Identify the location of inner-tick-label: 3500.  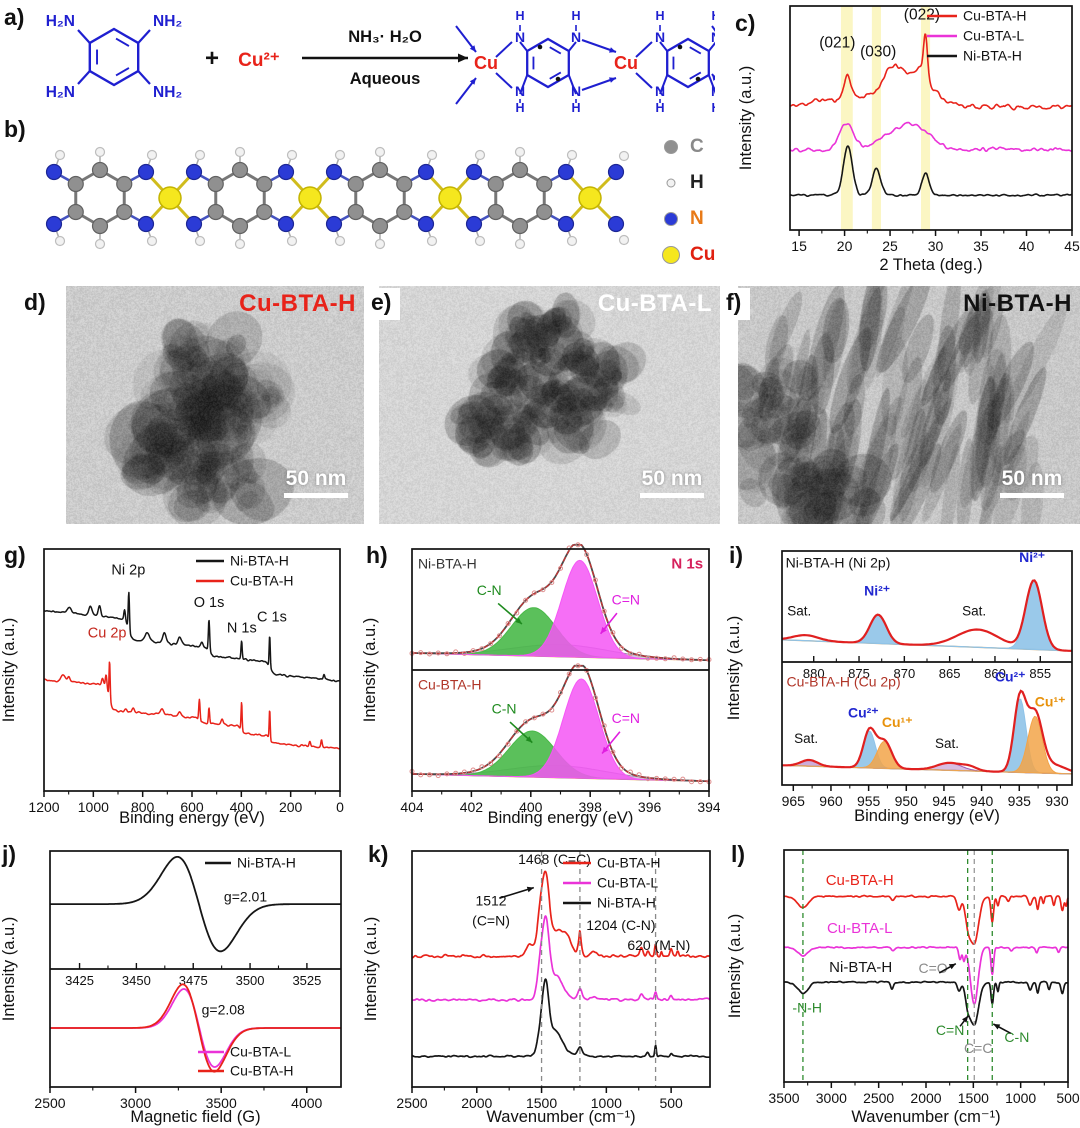
(250, 980).